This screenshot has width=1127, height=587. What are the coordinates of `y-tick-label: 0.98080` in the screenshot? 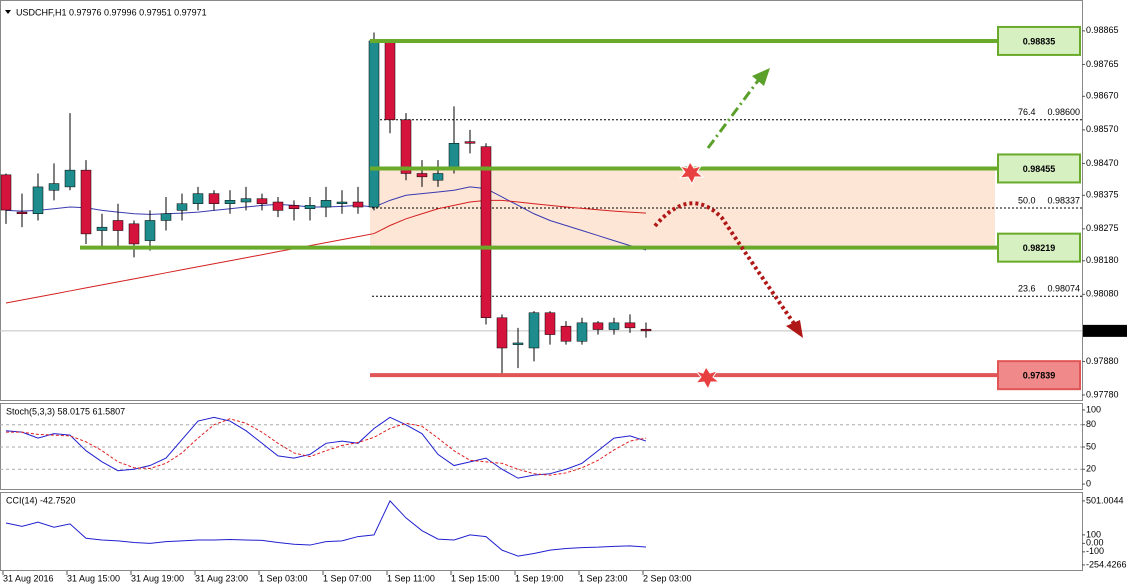 It's located at (1102, 294).